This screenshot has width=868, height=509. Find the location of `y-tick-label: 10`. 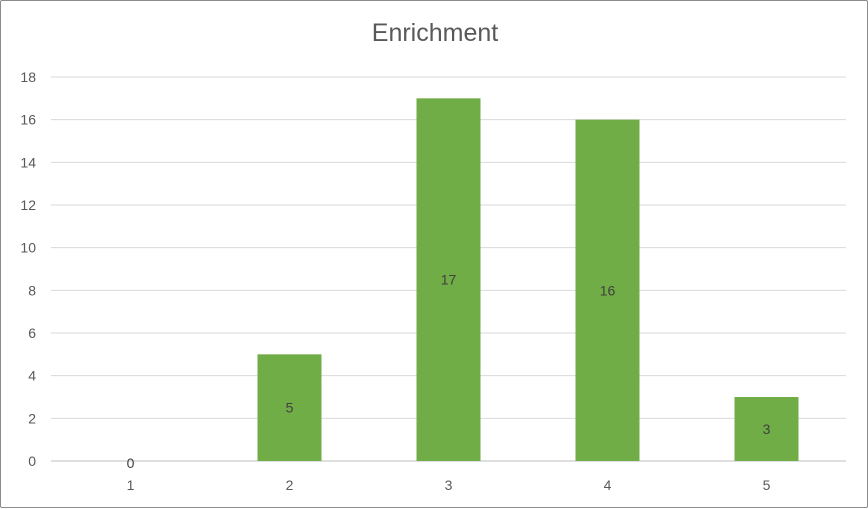

y-tick-label: 10 is located at coordinates (28, 248).